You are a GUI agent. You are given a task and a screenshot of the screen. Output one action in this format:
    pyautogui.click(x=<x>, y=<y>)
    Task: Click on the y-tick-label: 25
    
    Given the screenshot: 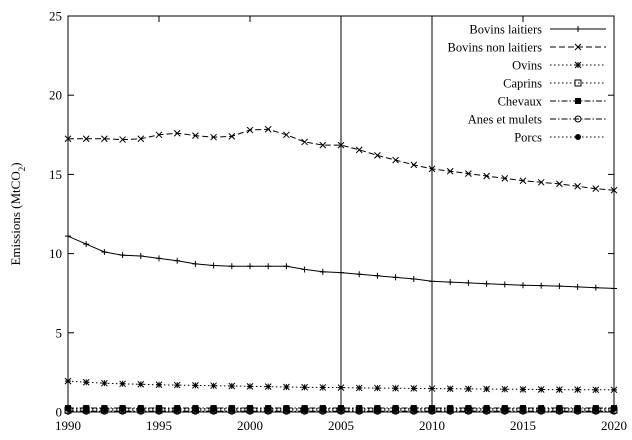 What is the action you would take?
    pyautogui.click(x=55, y=16)
    